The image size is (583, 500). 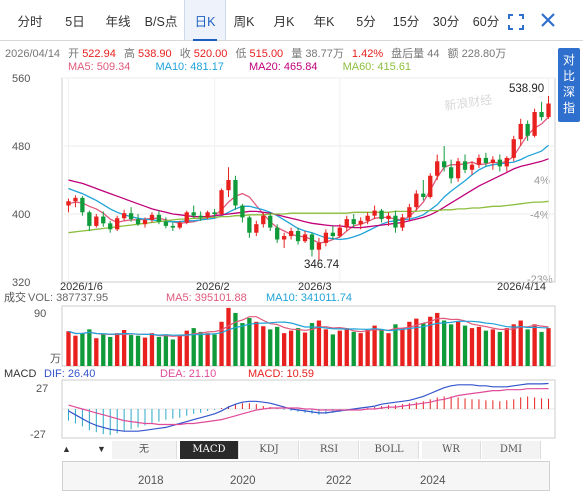 What do you see at coordinates (324, 22) in the screenshot?
I see `tab-7: 年K` at bounding box center [324, 22].